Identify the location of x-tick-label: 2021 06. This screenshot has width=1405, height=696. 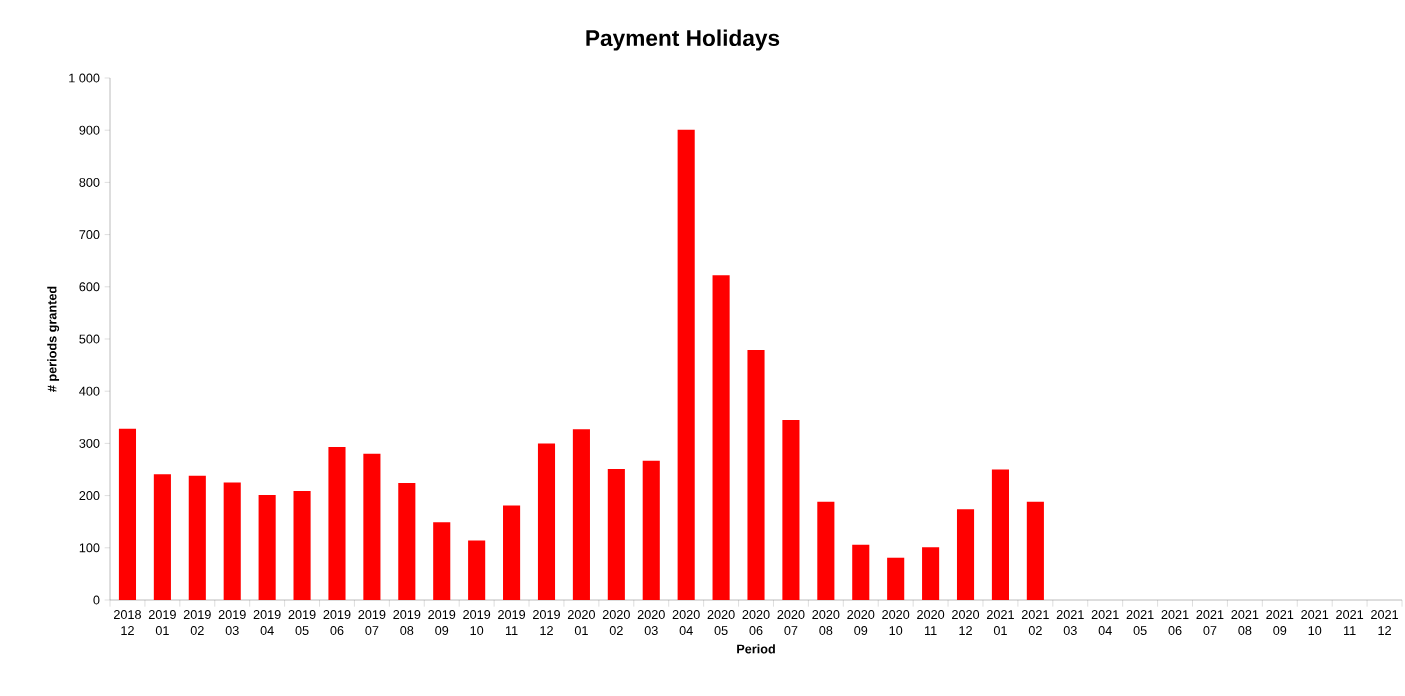
(1175, 623).